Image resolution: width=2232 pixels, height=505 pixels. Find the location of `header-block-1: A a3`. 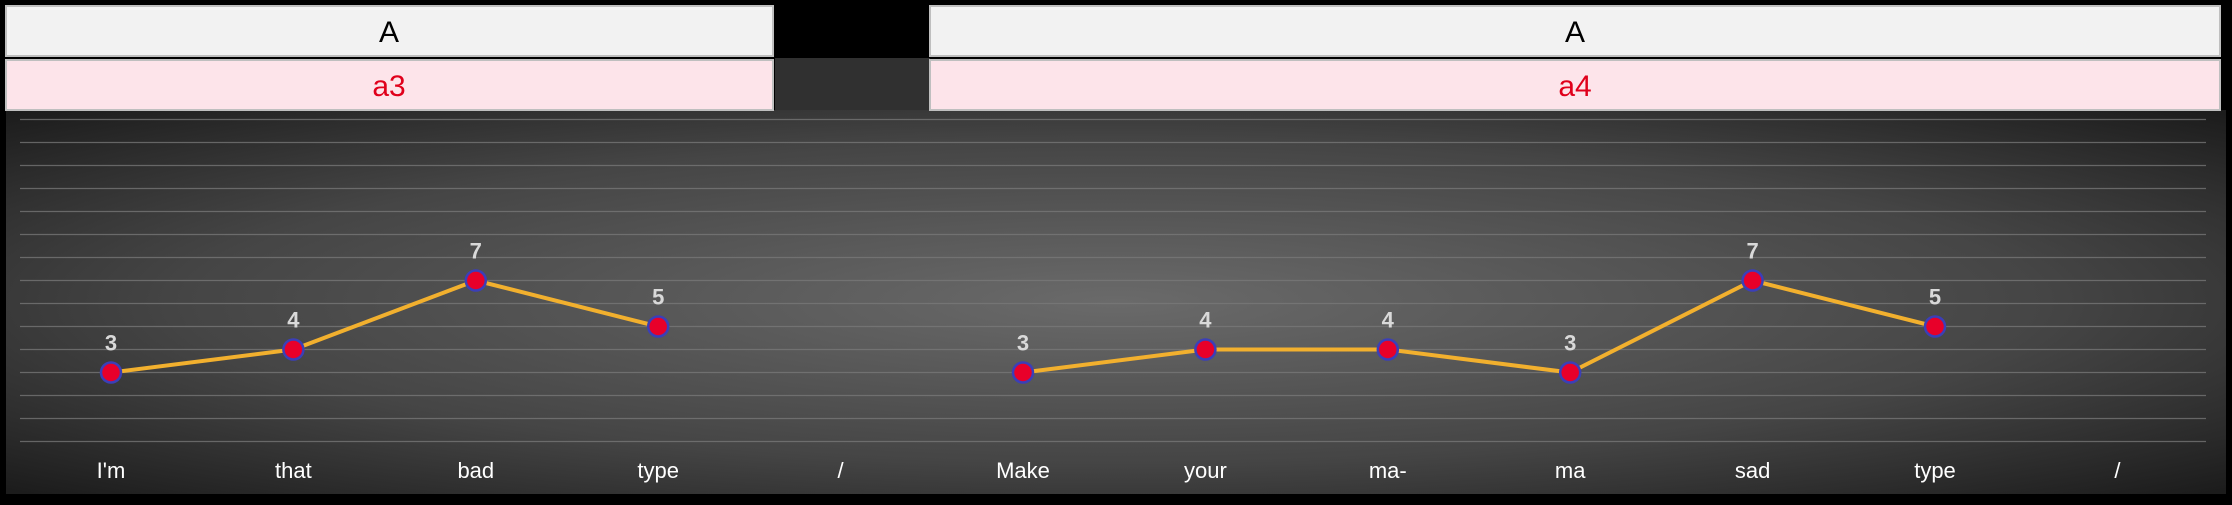

header-block-1: A a3 is located at coordinates (389, 58).